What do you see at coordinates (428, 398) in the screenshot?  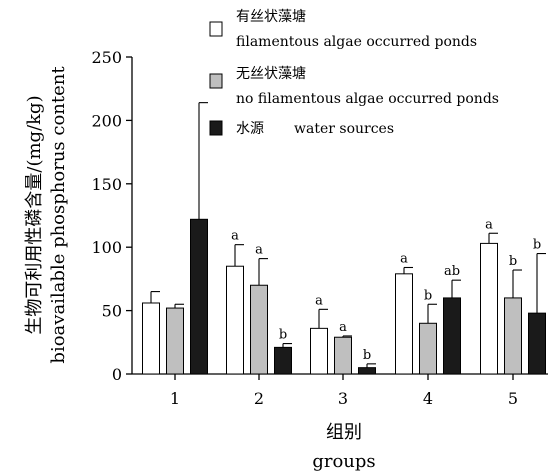 I see `x-tick-label: 4` at bounding box center [428, 398].